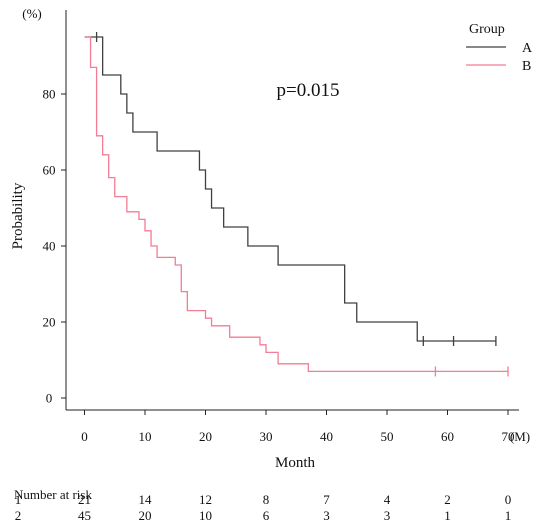 This screenshot has height=530, width=550. I want to click on risk-count: 10, so click(205, 515).